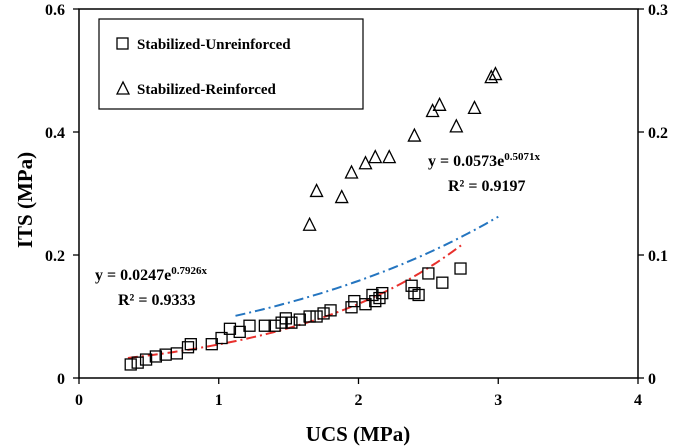  What do you see at coordinates (358, 434) in the screenshot?
I see `x-axis-title: UCS (MPa)` at bounding box center [358, 434].